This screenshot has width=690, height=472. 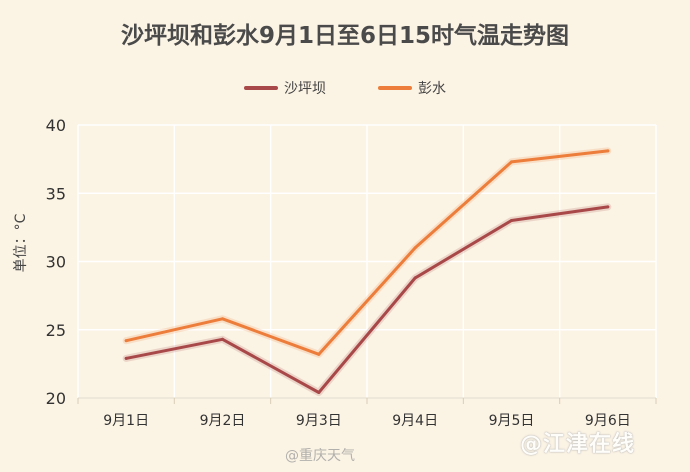 What do you see at coordinates (56, 398) in the screenshot?
I see `y-tick-label: 20` at bounding box center [56, 398].